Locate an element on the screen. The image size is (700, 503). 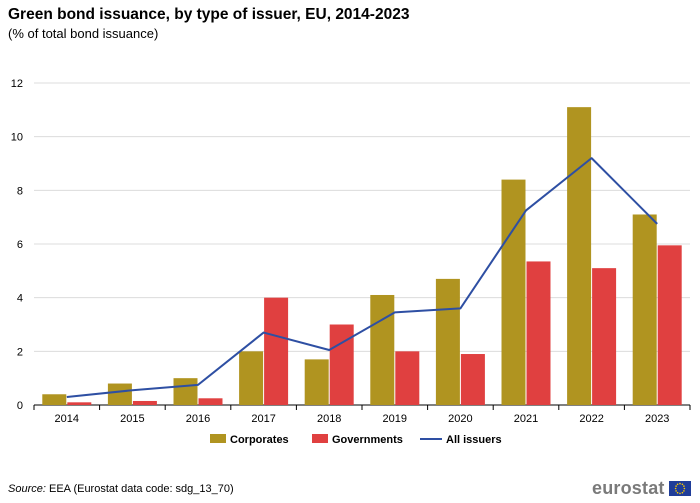
eurostat-logo: eurostat is located at coordinates (641, 488).